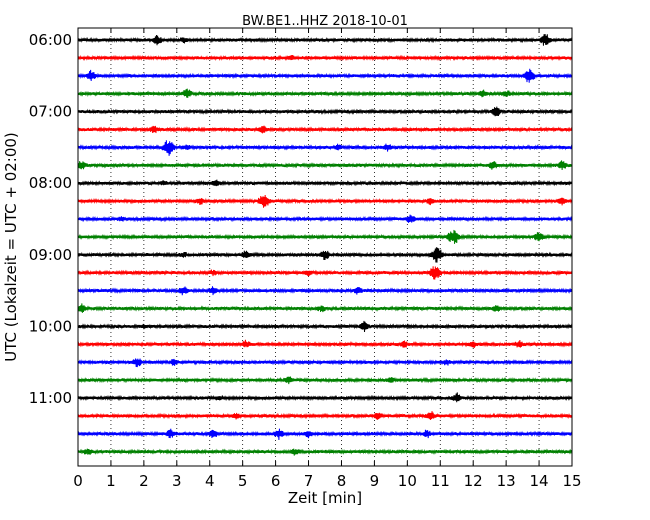 The image size is (650, 520). Describe the element at coordinates (539, 481) in the screenshot. I see `x-tick-label: 14` at that location.